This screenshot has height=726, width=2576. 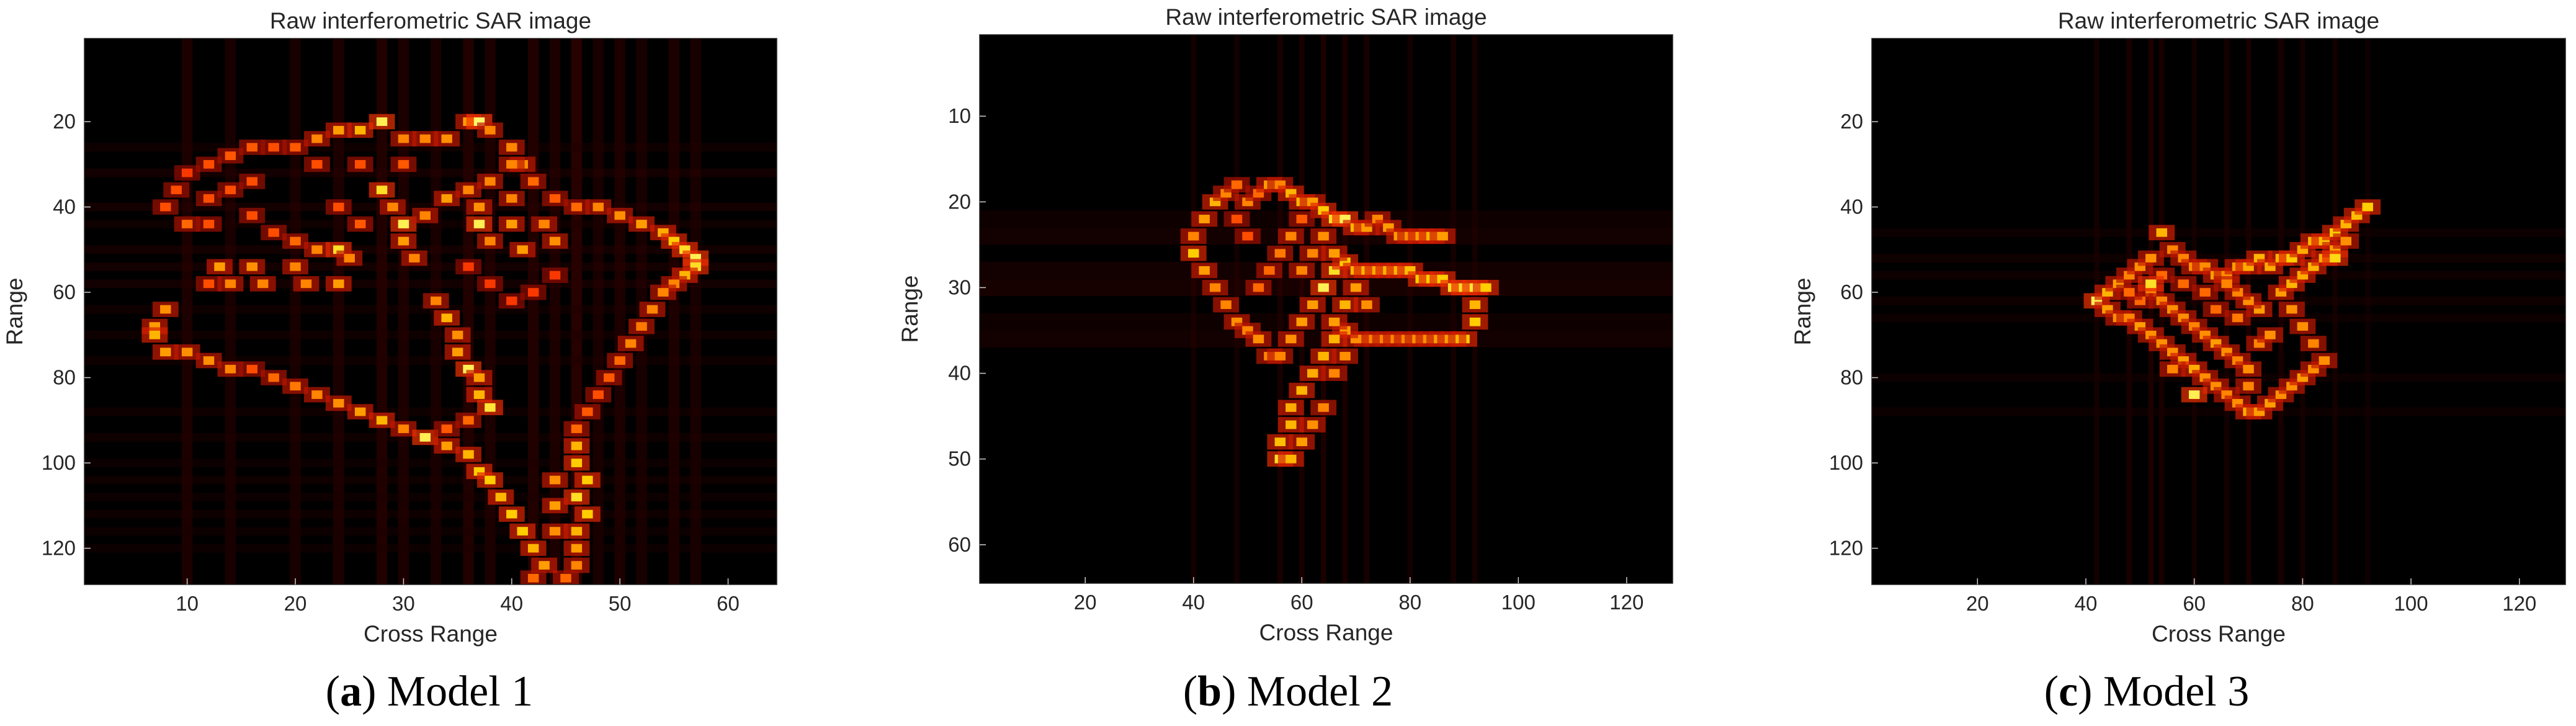 I want to click on caption-text: ) Model 2, so click(x=1307, y=691).